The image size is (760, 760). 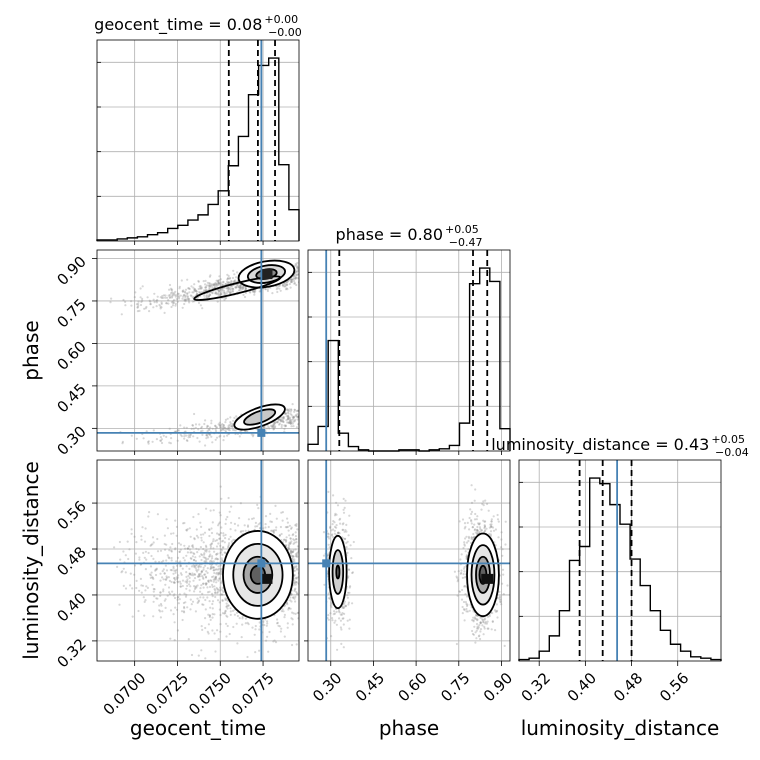 What do you see at coordinates (620, 569) in the screenshot?
I see `histogram-step` at bounding box center [620, 569].